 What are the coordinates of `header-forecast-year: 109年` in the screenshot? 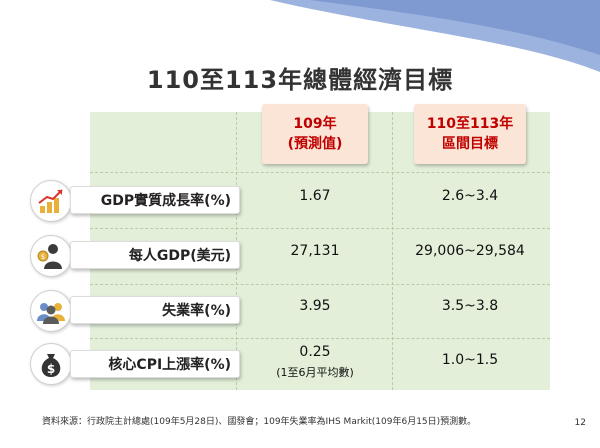 It's located at (315, 124).